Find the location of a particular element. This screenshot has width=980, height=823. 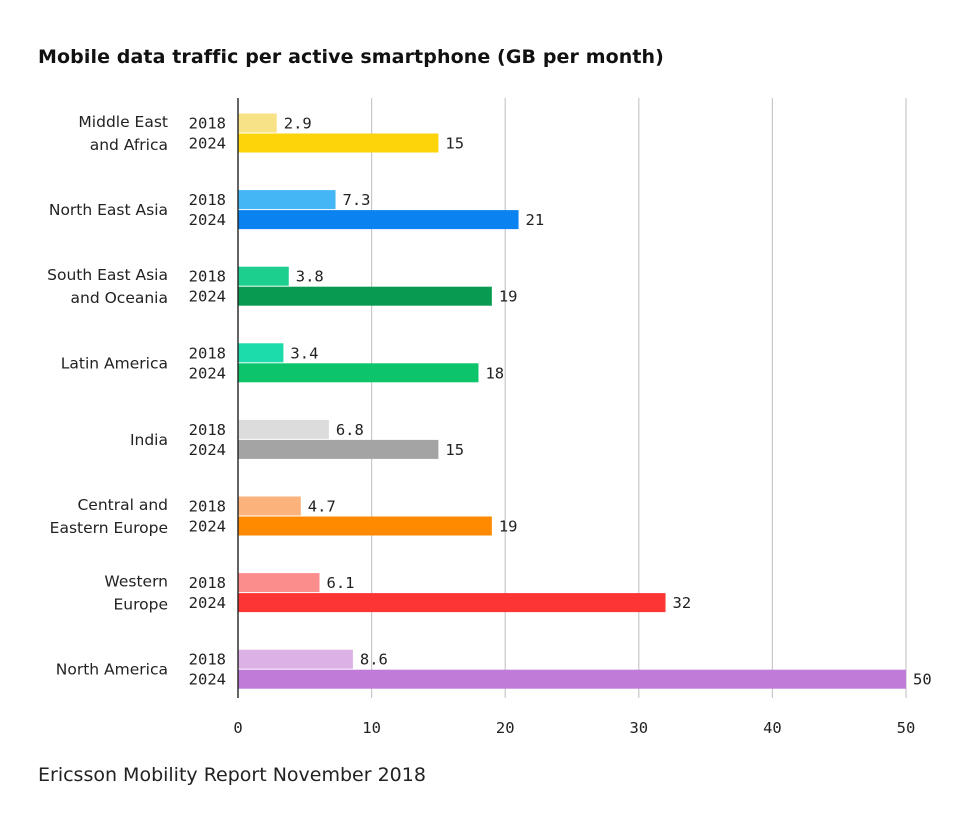

value-label-2024-3: 18 is located at coordinates (494, 373).